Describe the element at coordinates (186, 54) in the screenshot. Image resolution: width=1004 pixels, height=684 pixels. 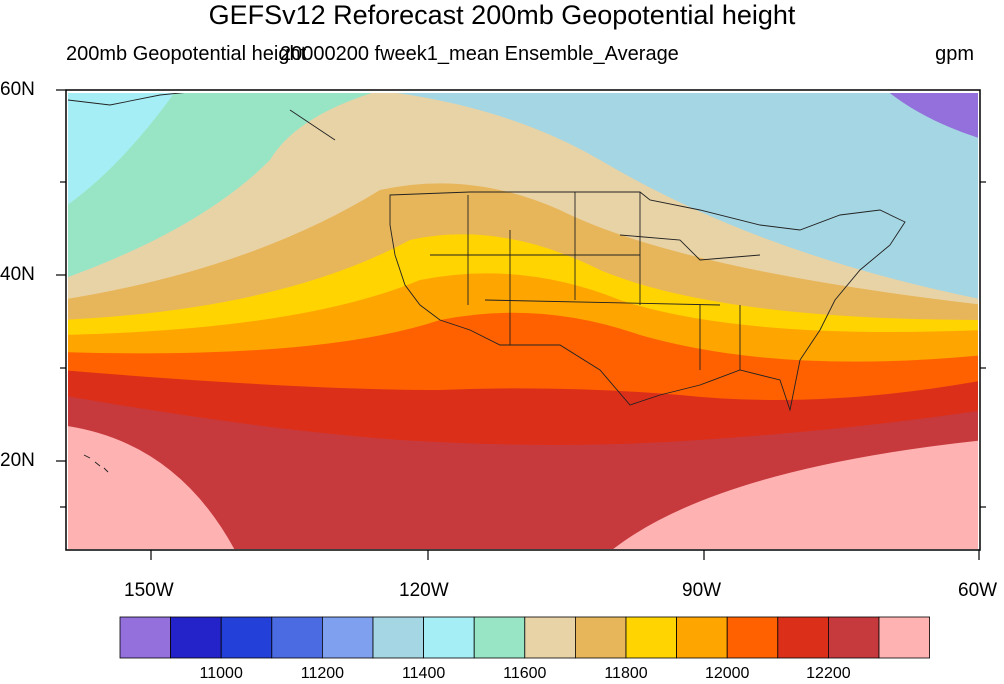
I see `left-subtitle: 200mb Geopotential height` at that location.